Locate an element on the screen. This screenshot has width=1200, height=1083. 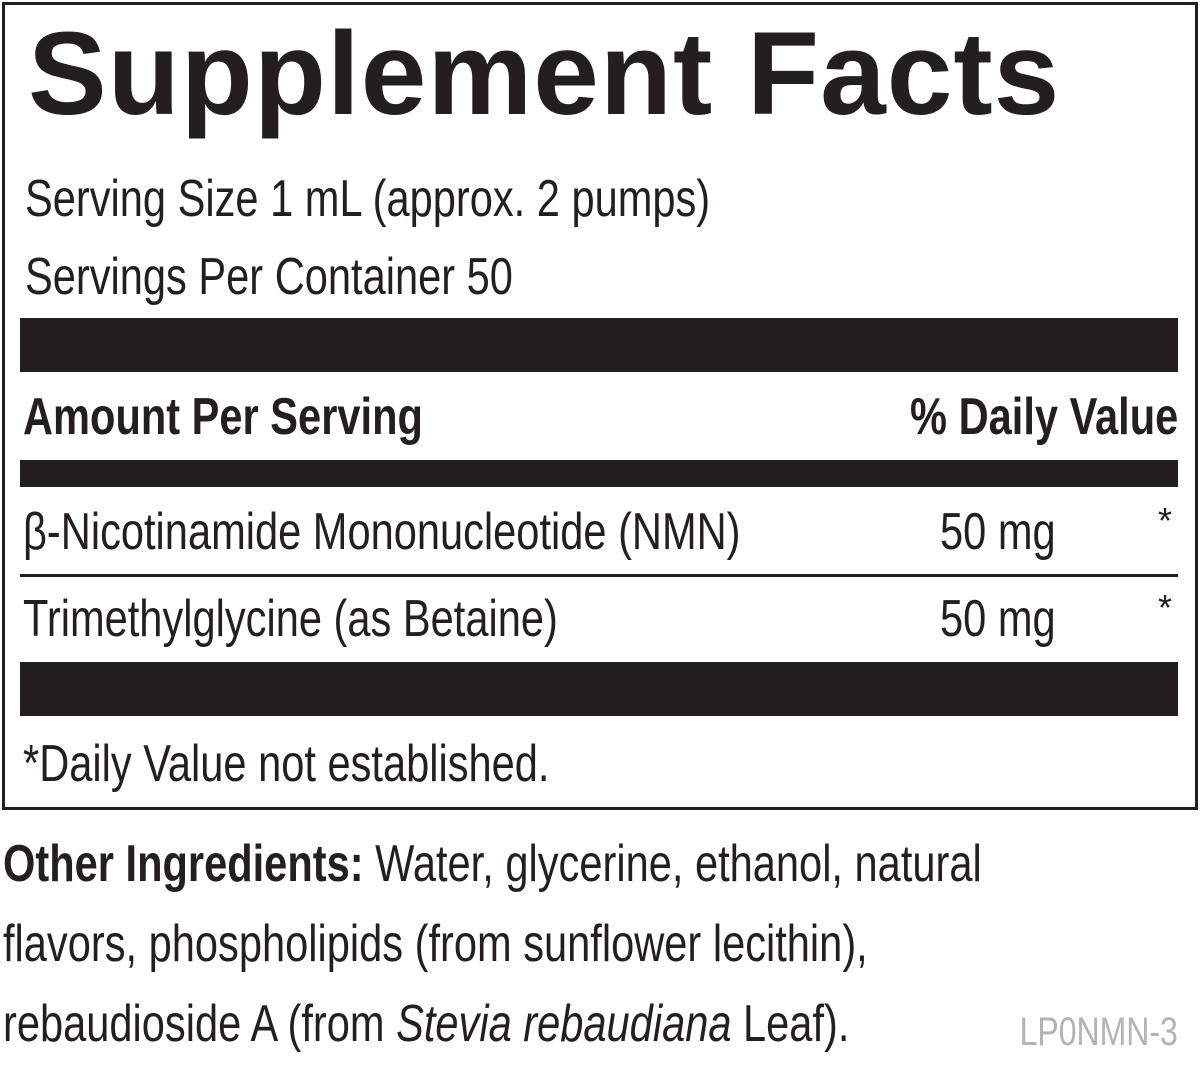
footnote: *Daily Value not established. is located at coordinates (286, 764).